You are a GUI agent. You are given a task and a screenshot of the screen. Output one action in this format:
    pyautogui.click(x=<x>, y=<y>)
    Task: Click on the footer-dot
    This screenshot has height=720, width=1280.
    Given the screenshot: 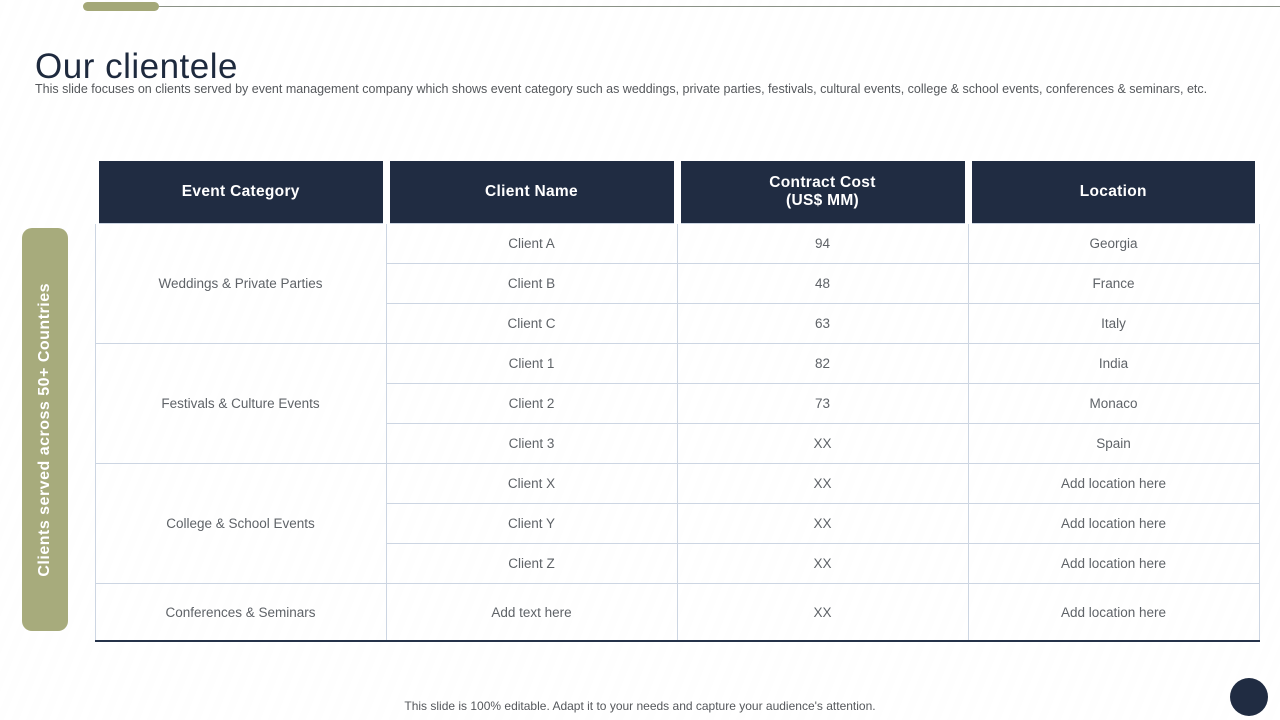 What is the action you would take?
    pyautogui.click(x=1249, y=697)
    